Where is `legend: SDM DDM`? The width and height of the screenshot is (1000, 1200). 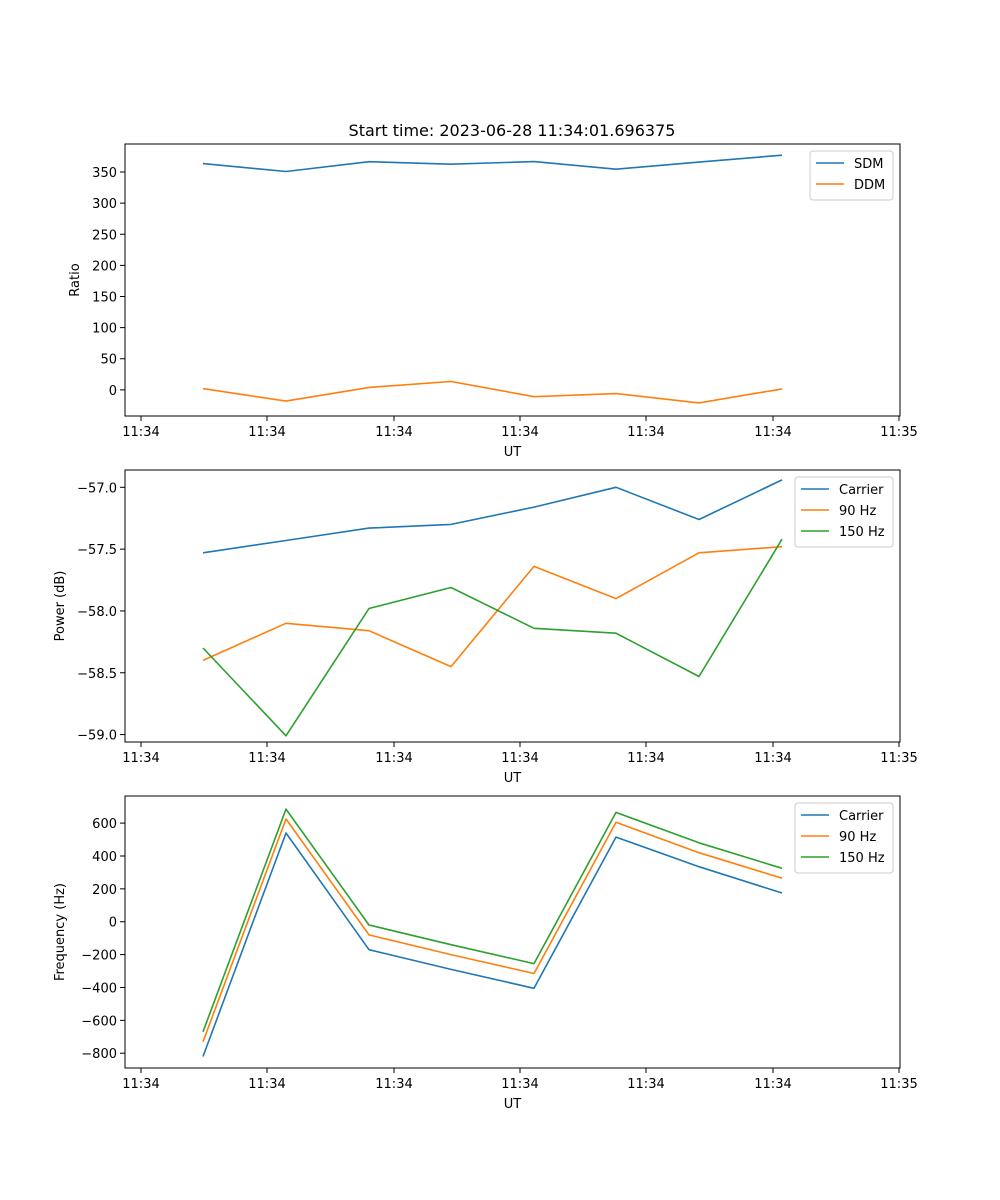
legend: SDM DDM is located at coordinates (851, 175).